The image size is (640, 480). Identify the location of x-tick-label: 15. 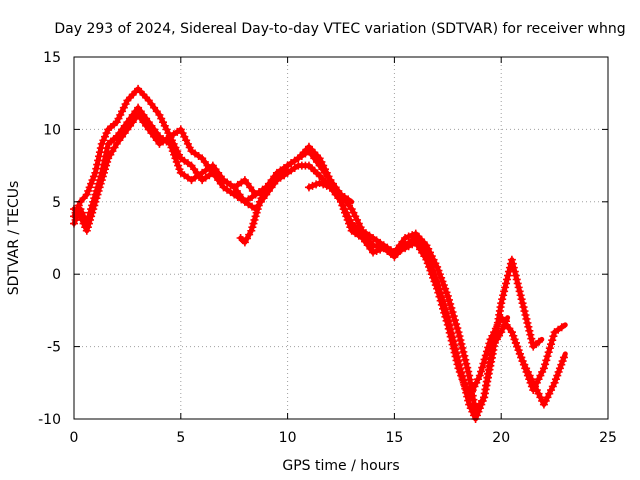
(394, 438).